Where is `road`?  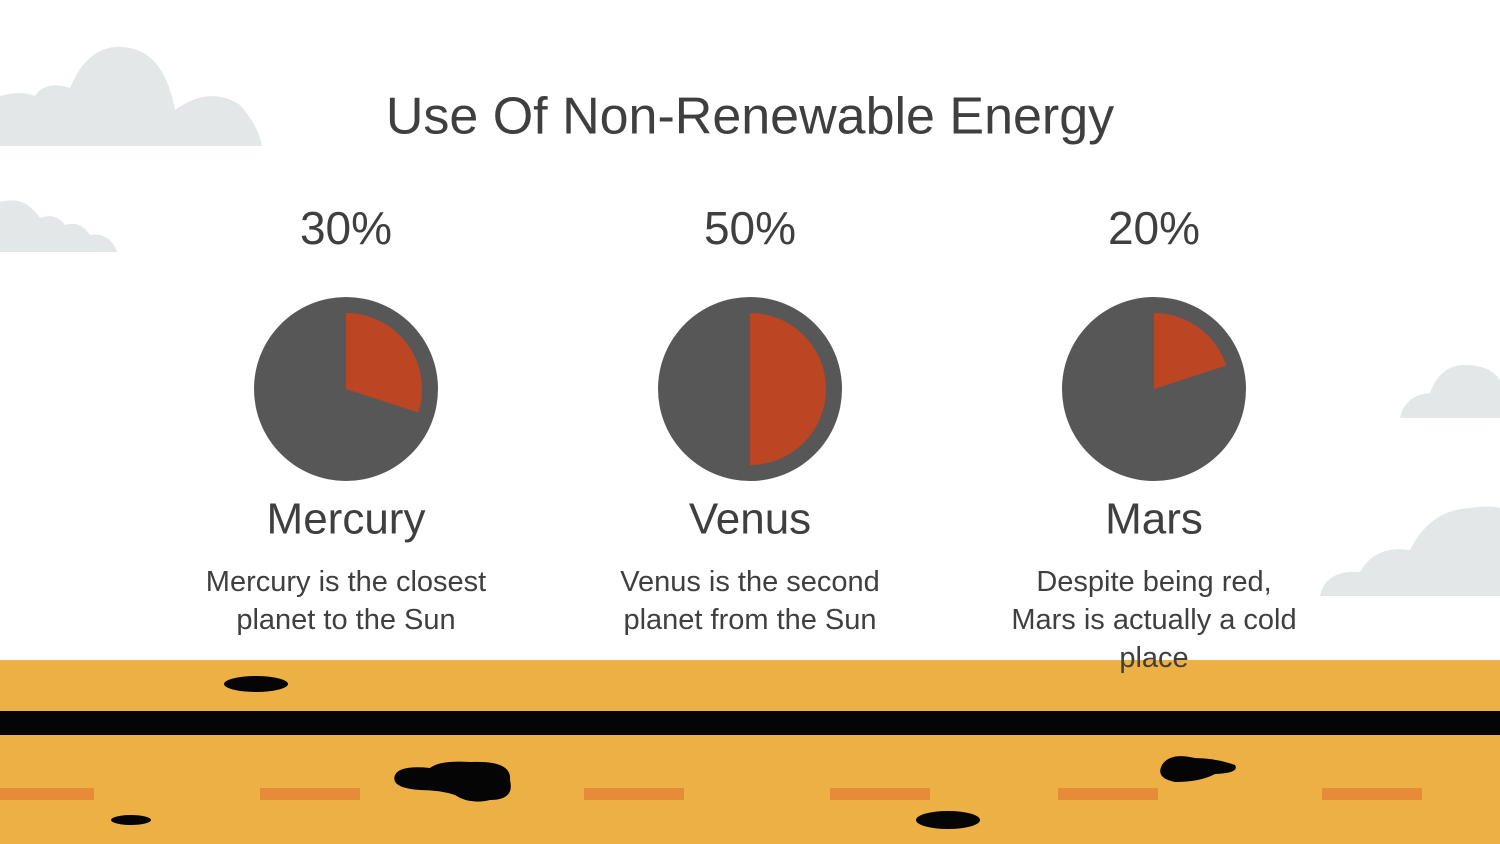
road is located at coordinates (750, 723).